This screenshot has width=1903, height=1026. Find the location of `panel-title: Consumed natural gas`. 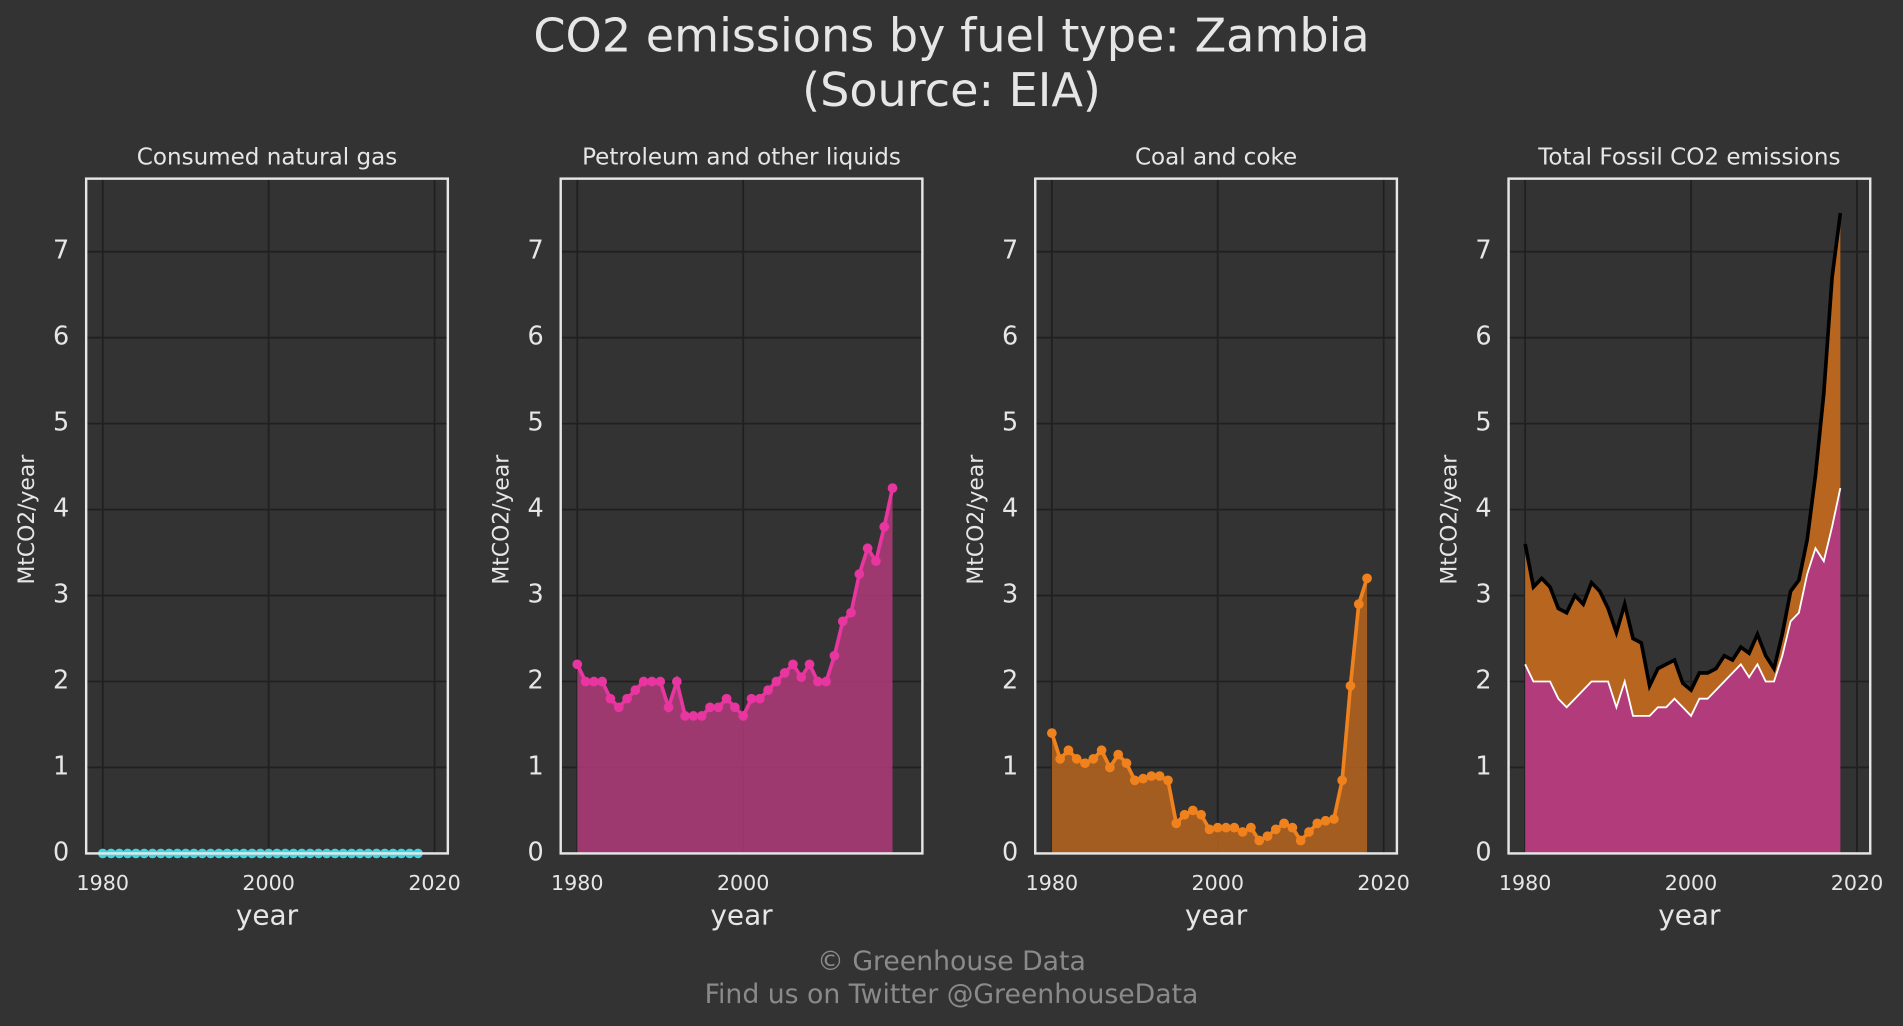

panel-title: Consumed natural gas is located at coordinates (267, 158).